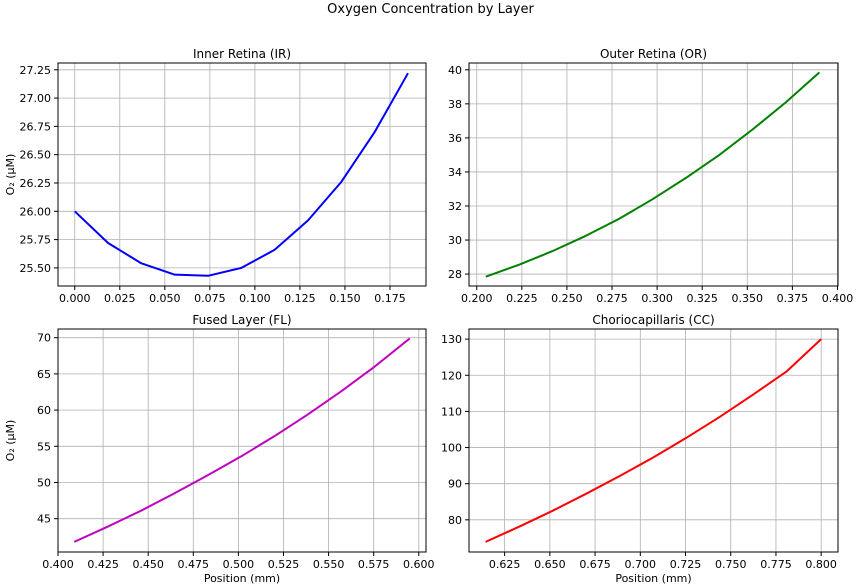 The height and width of the screenshot is (588, 861). What do you see at coordinates (731, 564) in the screenshot?
I see `x-tick-label: 0.750` at bounding box center [731, 564].